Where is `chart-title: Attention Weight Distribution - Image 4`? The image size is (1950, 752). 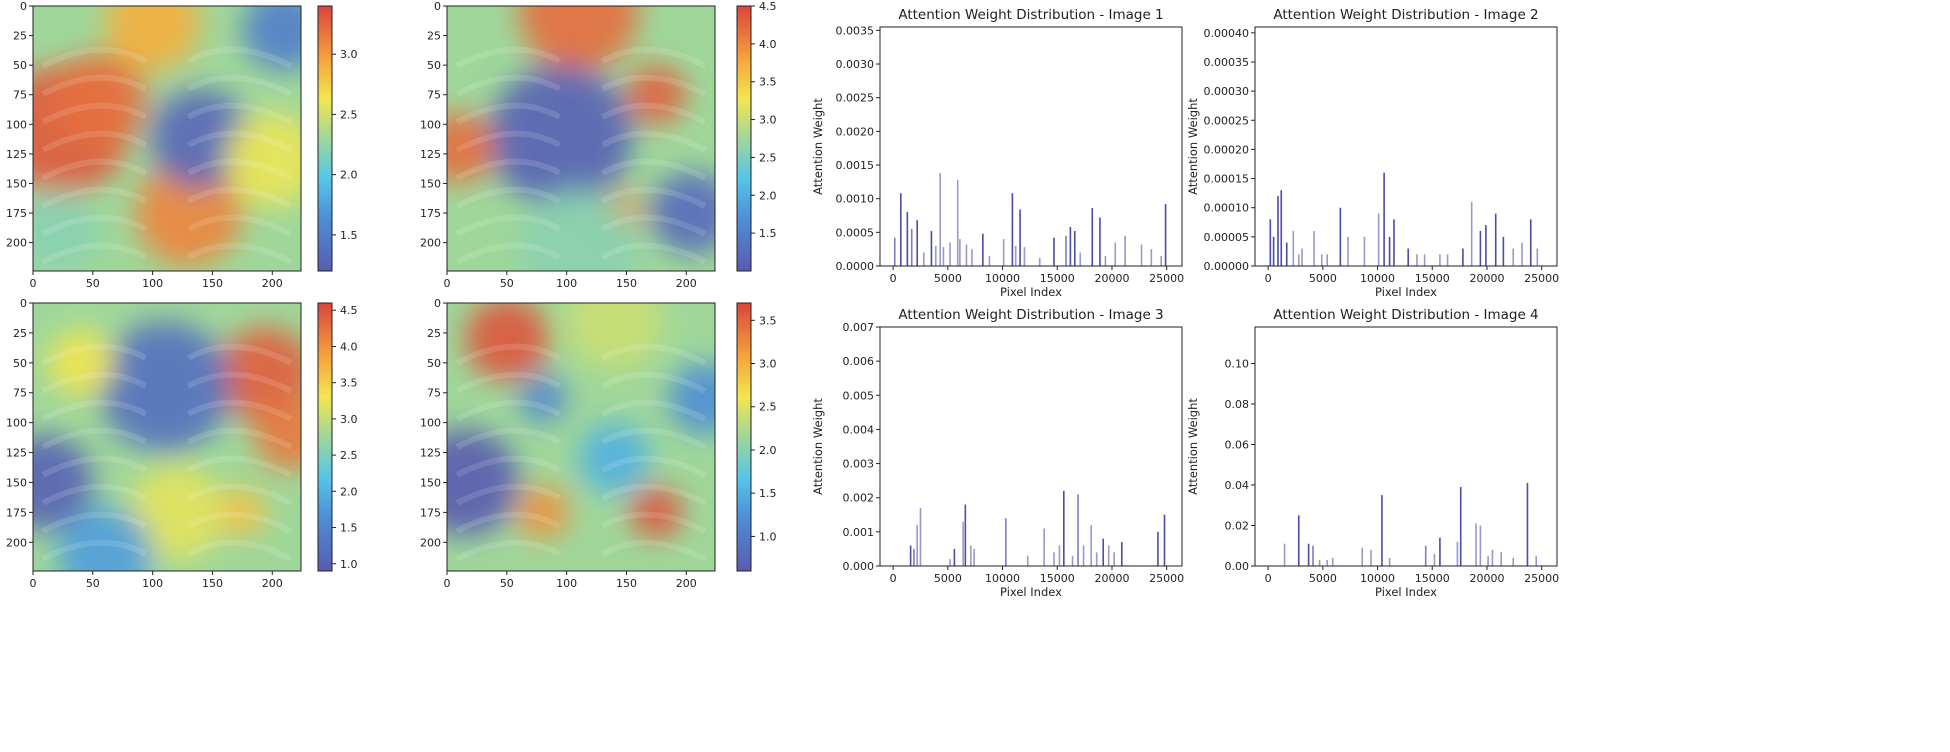 chart-title: Attention Weight Distribution - Image 4 is located at coordinates (1405, 315).